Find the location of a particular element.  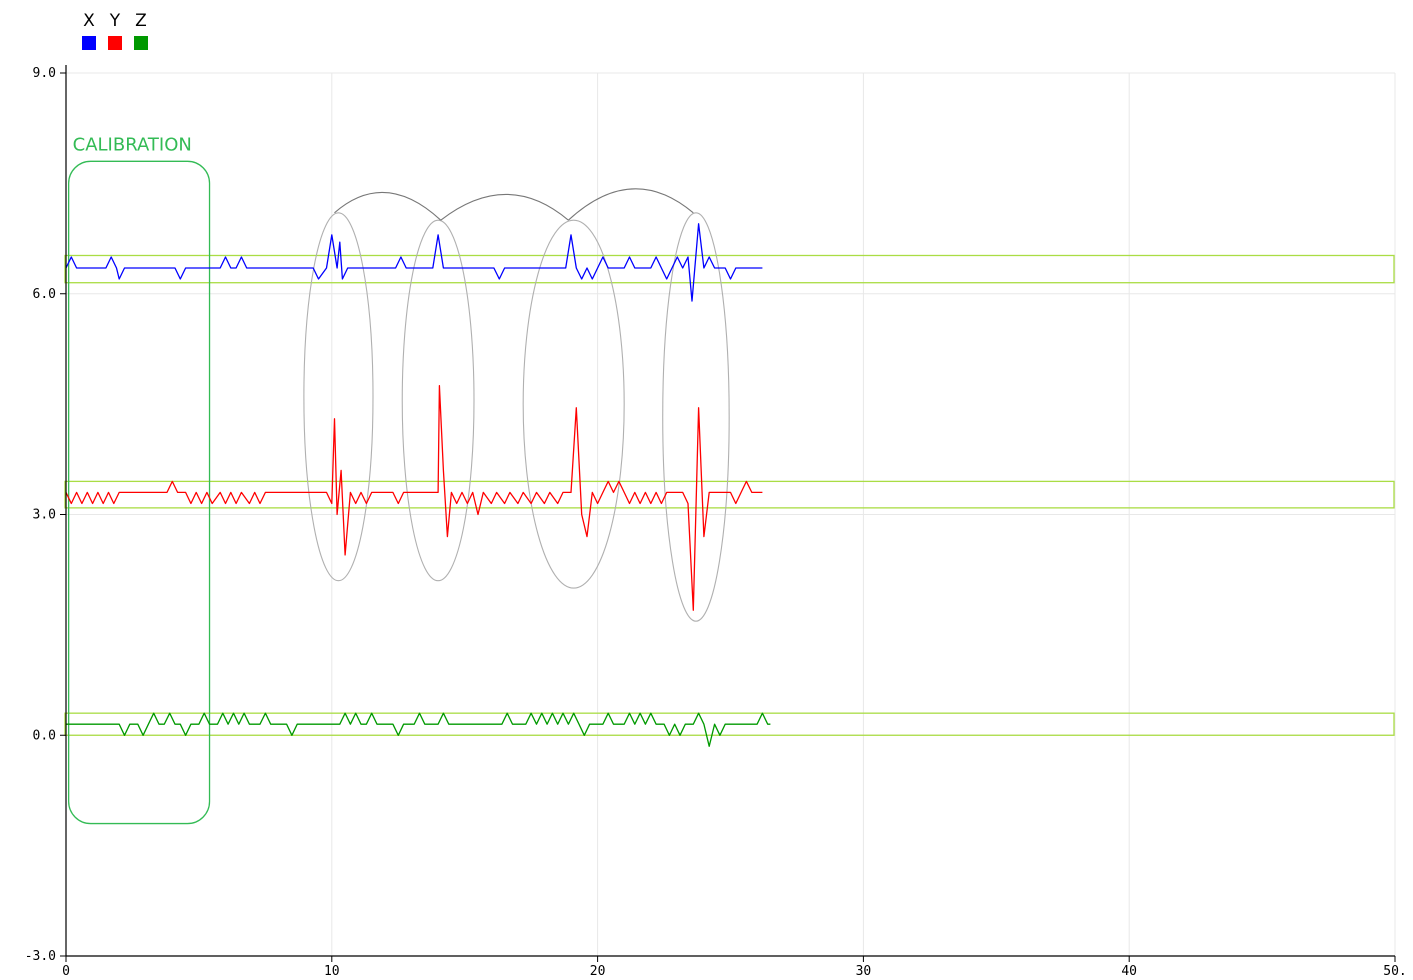

calibration-box is located at coordinates (139, 492).